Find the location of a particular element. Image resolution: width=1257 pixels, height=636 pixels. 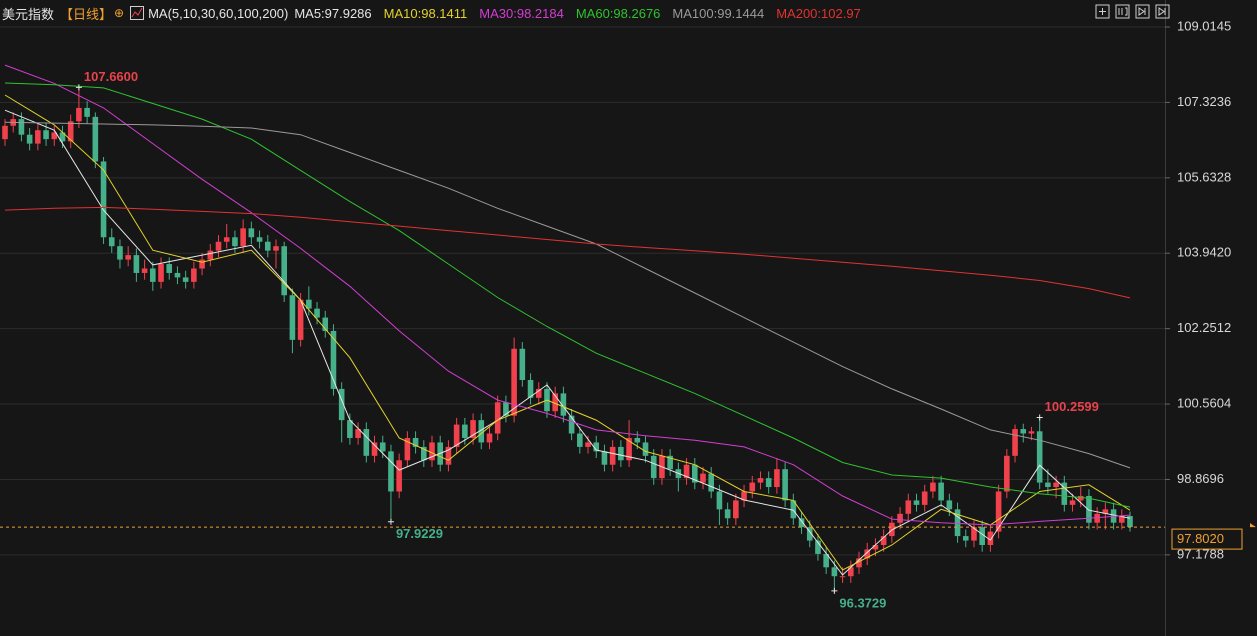

y-tick-label: 98.8696 is located at coordinates (1200, 478).